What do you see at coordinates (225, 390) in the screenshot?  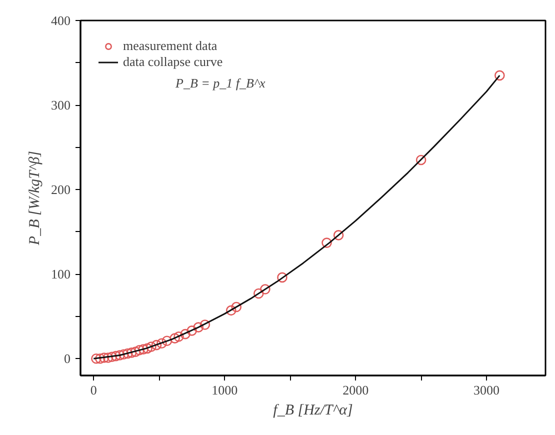 I see `x-tick-label: 1000` at bounding box center [225, 390].